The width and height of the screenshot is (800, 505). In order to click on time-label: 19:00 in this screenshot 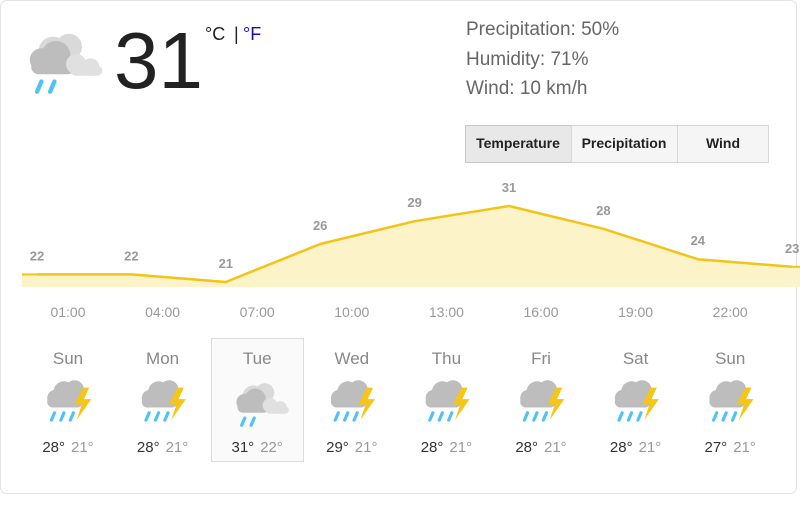, I will do `click(635, 312)`.